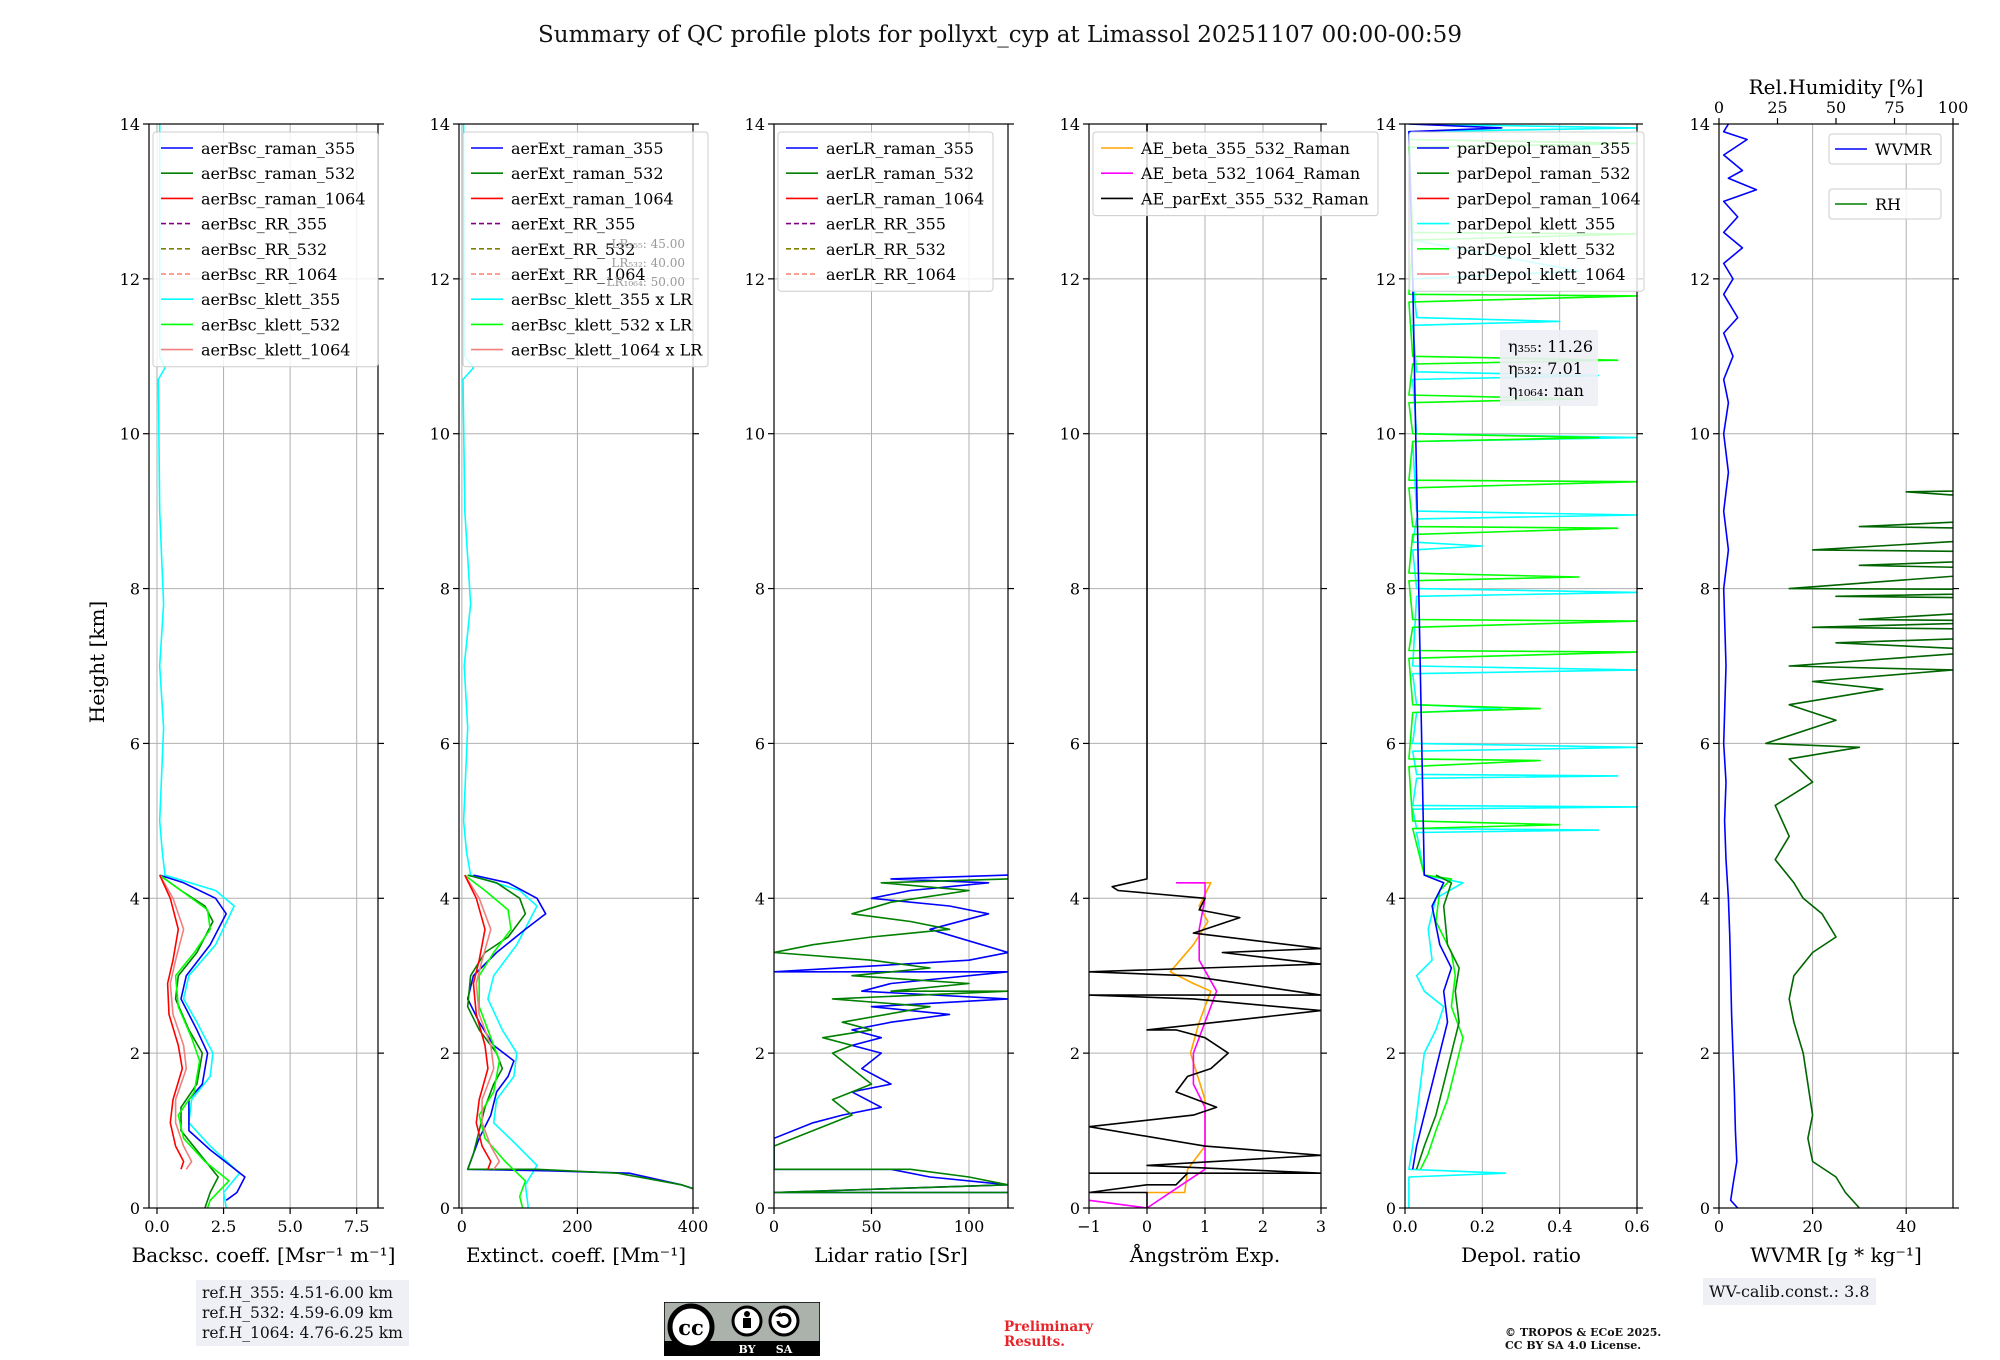  Describe the element at coordinates (1541, 274) in the screenshot. I see `legend-entry: parDepol_klett_1064` at that location.